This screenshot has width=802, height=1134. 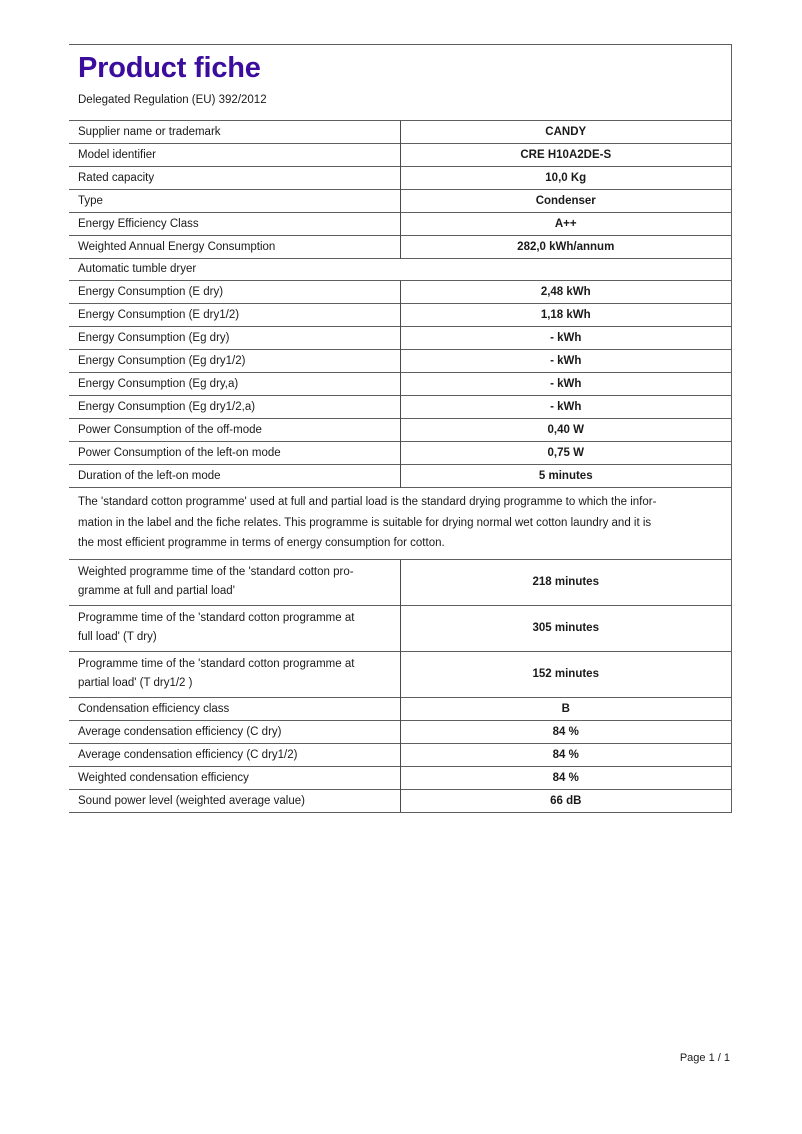 I want to click on table-row: Weighted condensation efficiency 84 %, so click(x=400, y=777).